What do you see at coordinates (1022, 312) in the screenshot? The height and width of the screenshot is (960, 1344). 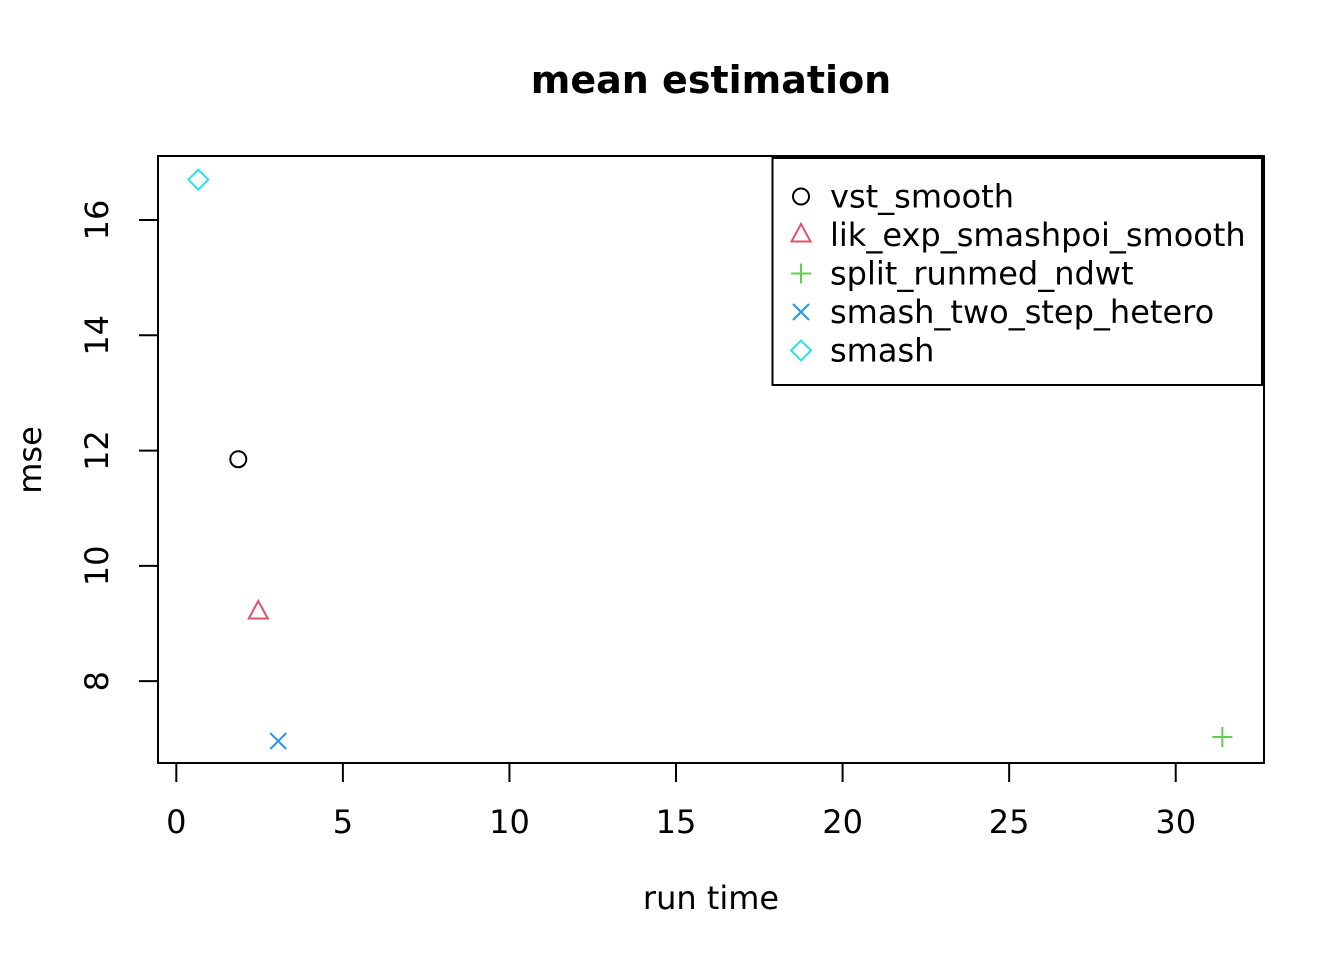 I see `legend-label: smash_two_step_hetero` at bounding box center [1022, 312].